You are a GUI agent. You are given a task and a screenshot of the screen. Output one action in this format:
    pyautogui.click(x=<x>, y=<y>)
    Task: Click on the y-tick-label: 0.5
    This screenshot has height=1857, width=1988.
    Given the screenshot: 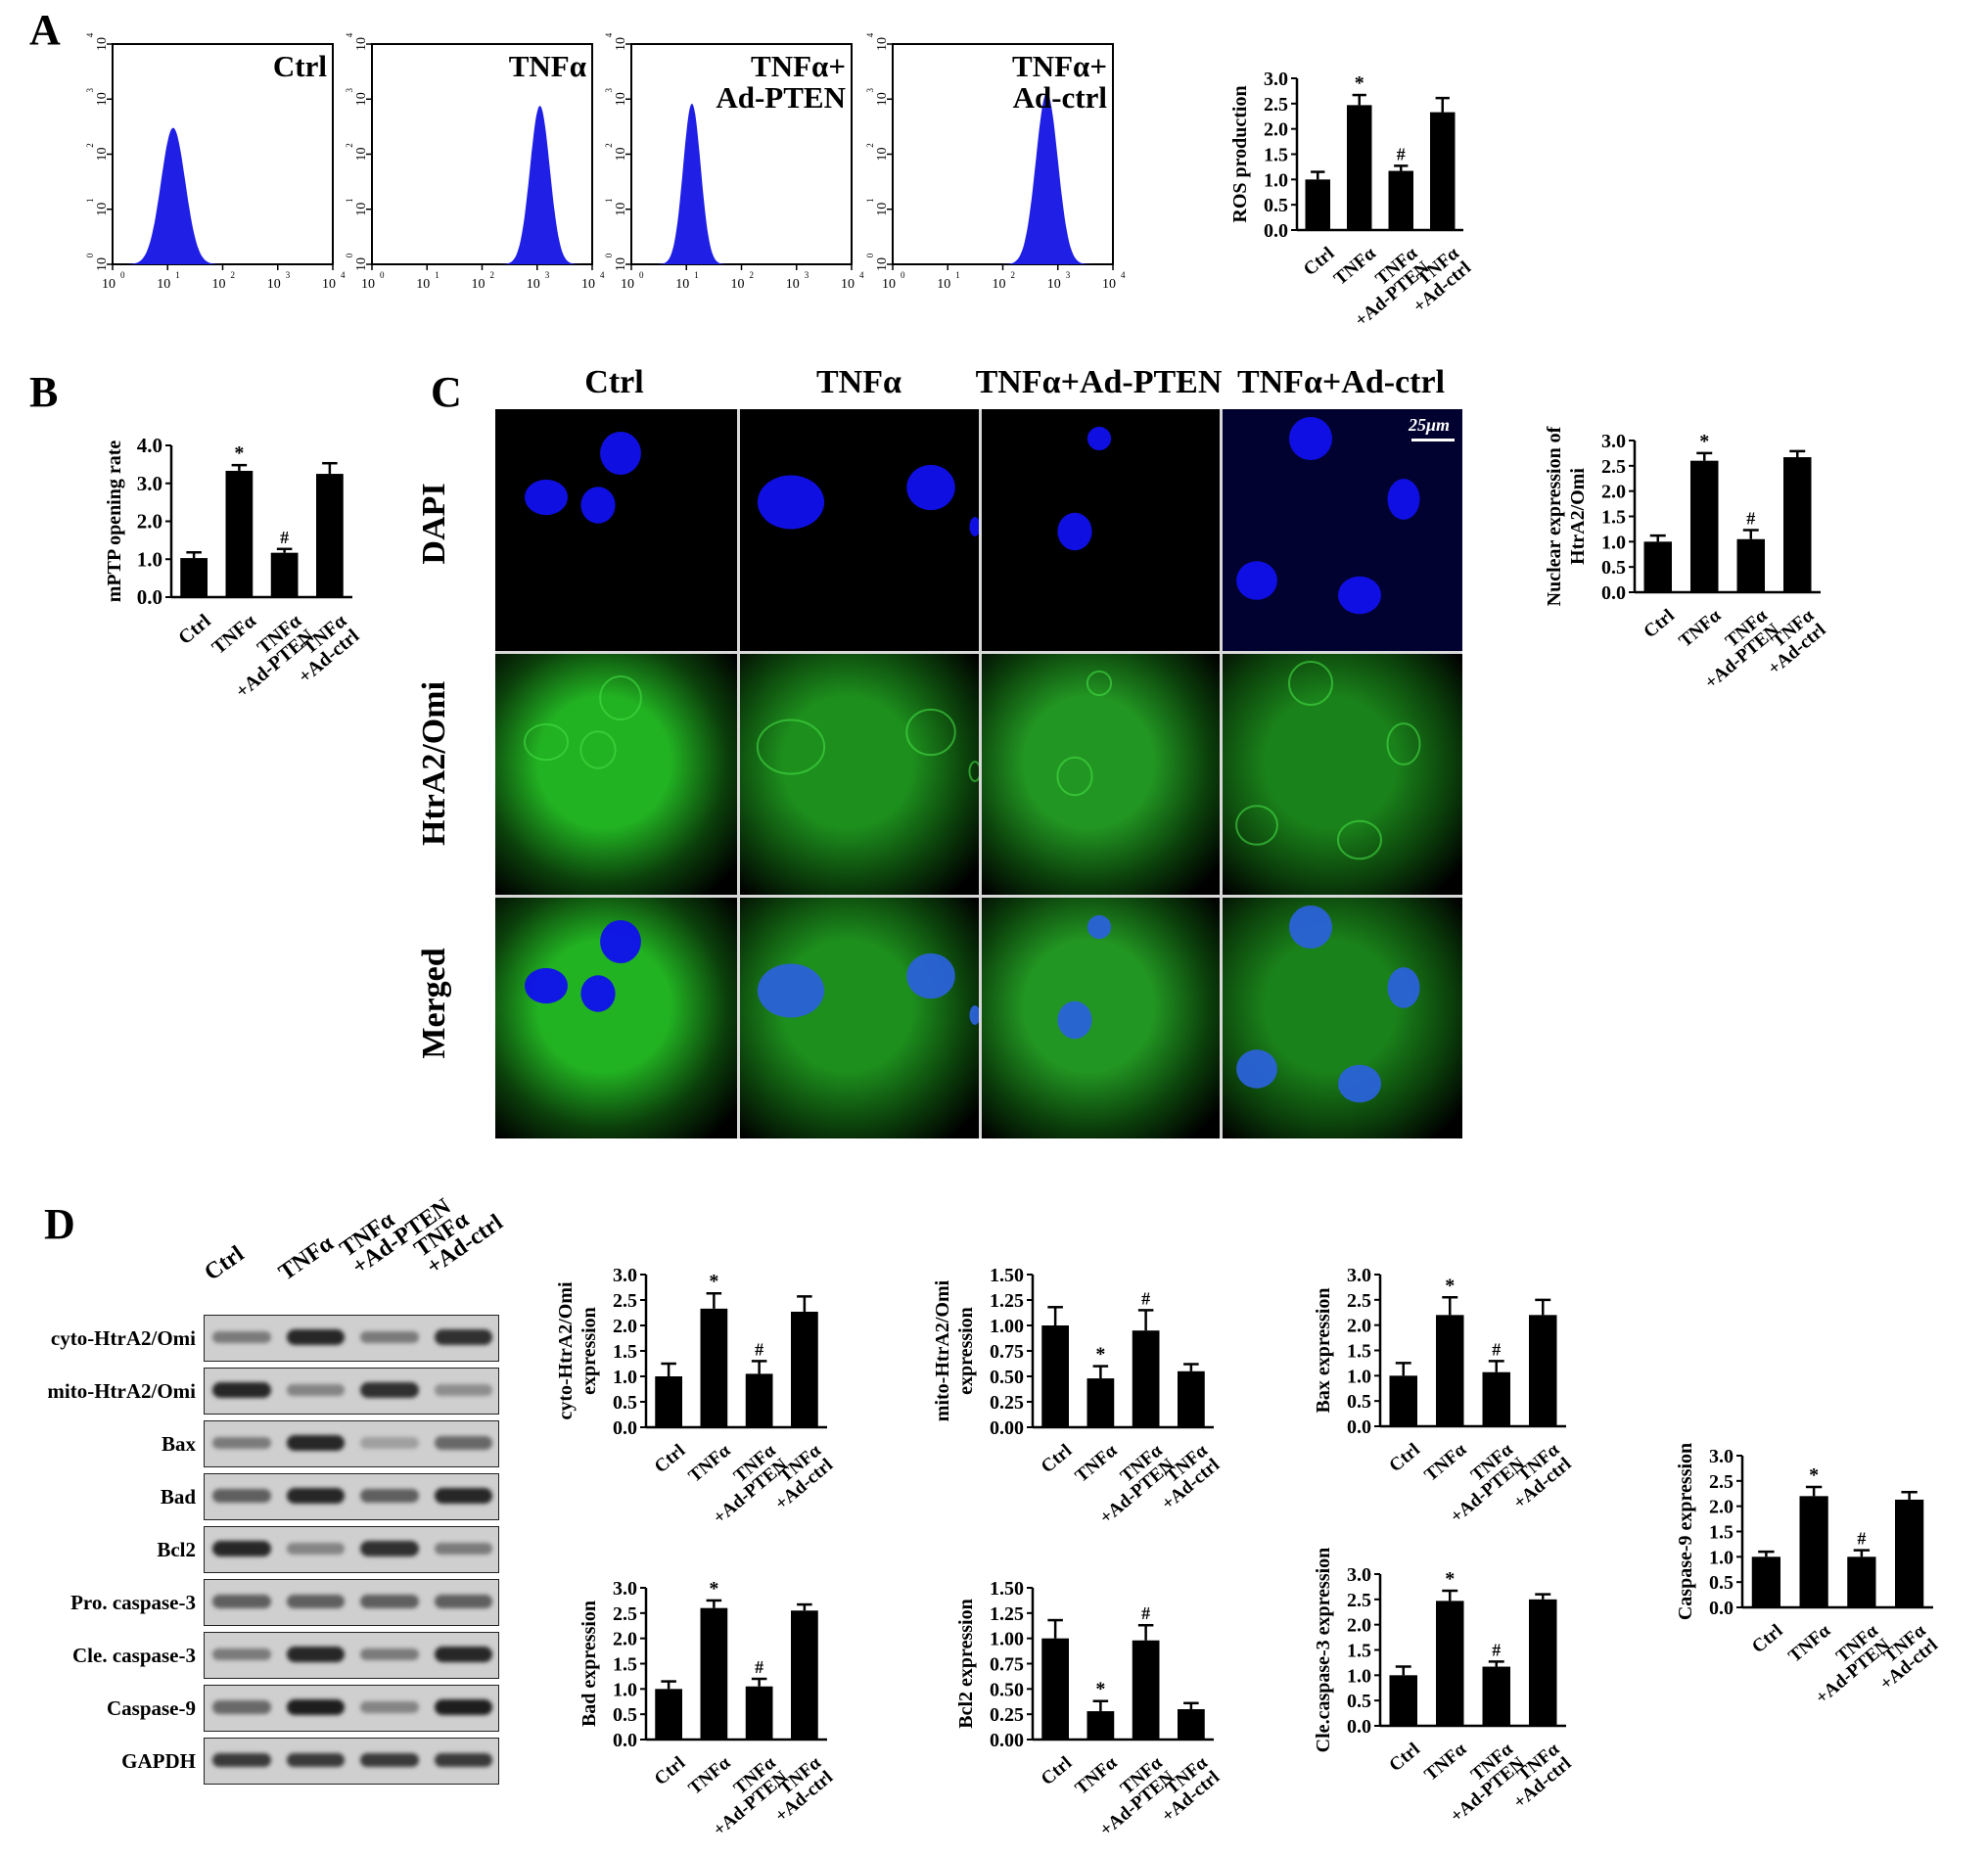 What is the action you would take?
    pyautogui.click(x=1613, y=568)
    